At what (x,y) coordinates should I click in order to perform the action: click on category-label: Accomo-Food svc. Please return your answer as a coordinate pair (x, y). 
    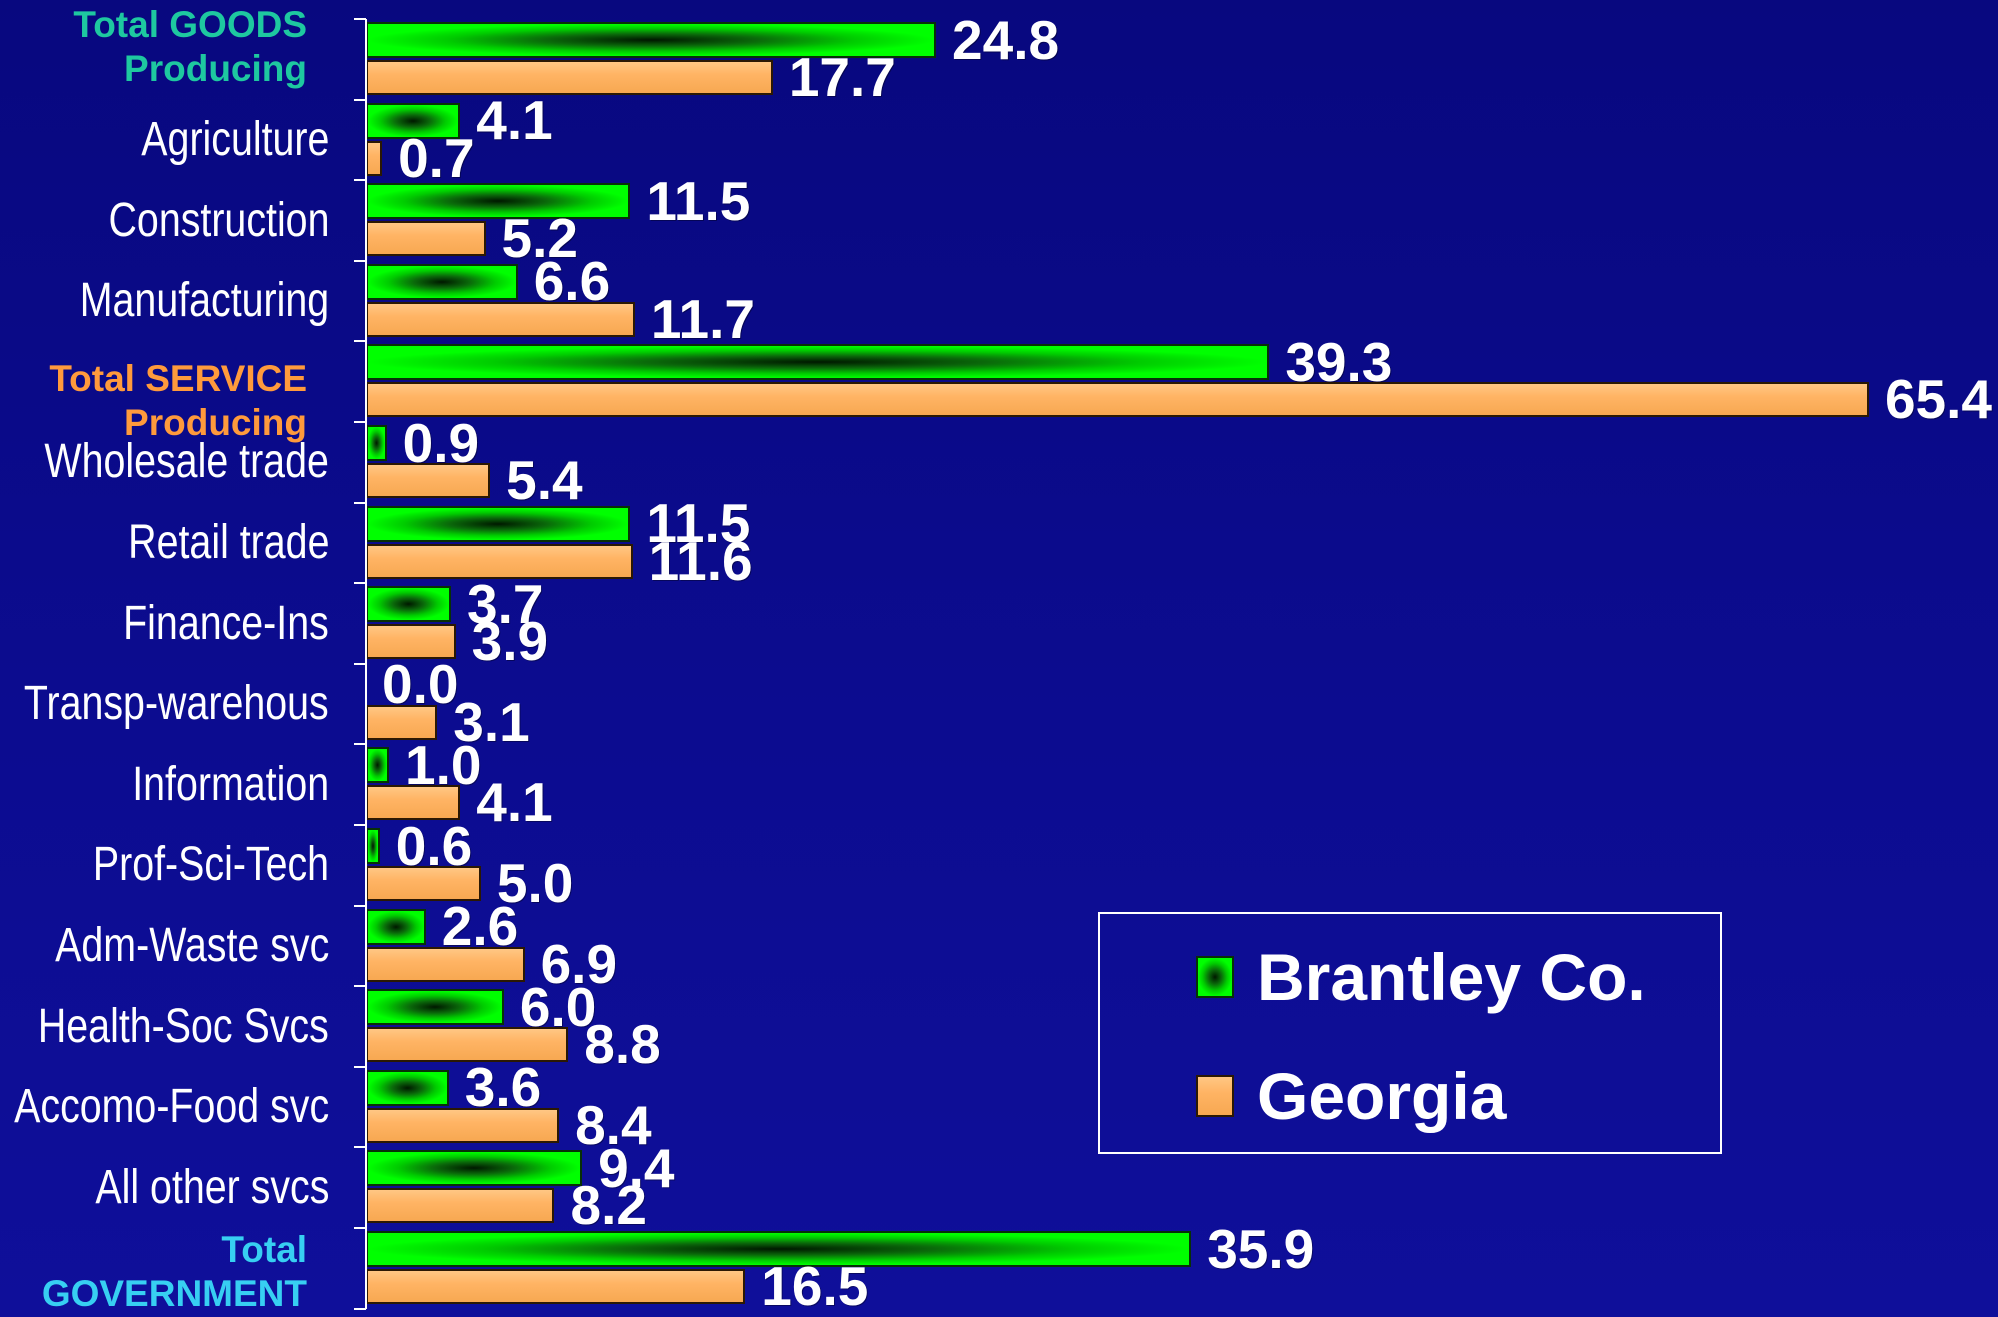
    Looking at the image, I should click on (171, 1107).